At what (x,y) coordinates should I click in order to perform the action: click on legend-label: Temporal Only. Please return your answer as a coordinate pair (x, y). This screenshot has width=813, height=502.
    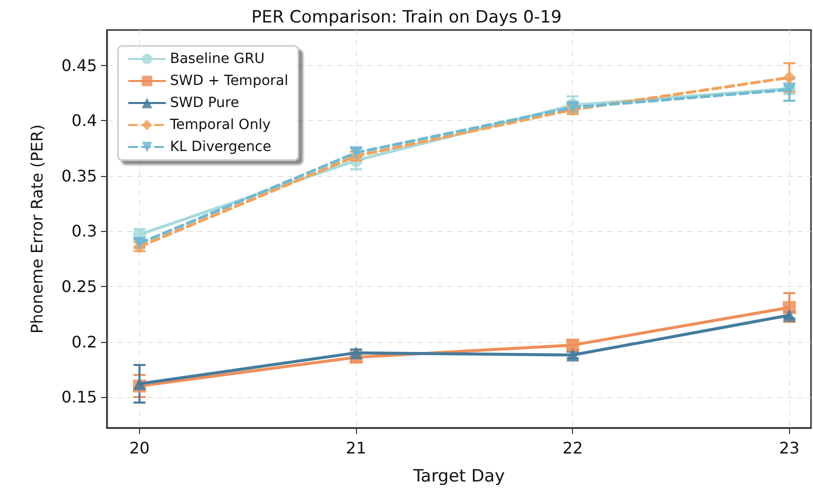
    Looking at the image, I should click on (220, 125).